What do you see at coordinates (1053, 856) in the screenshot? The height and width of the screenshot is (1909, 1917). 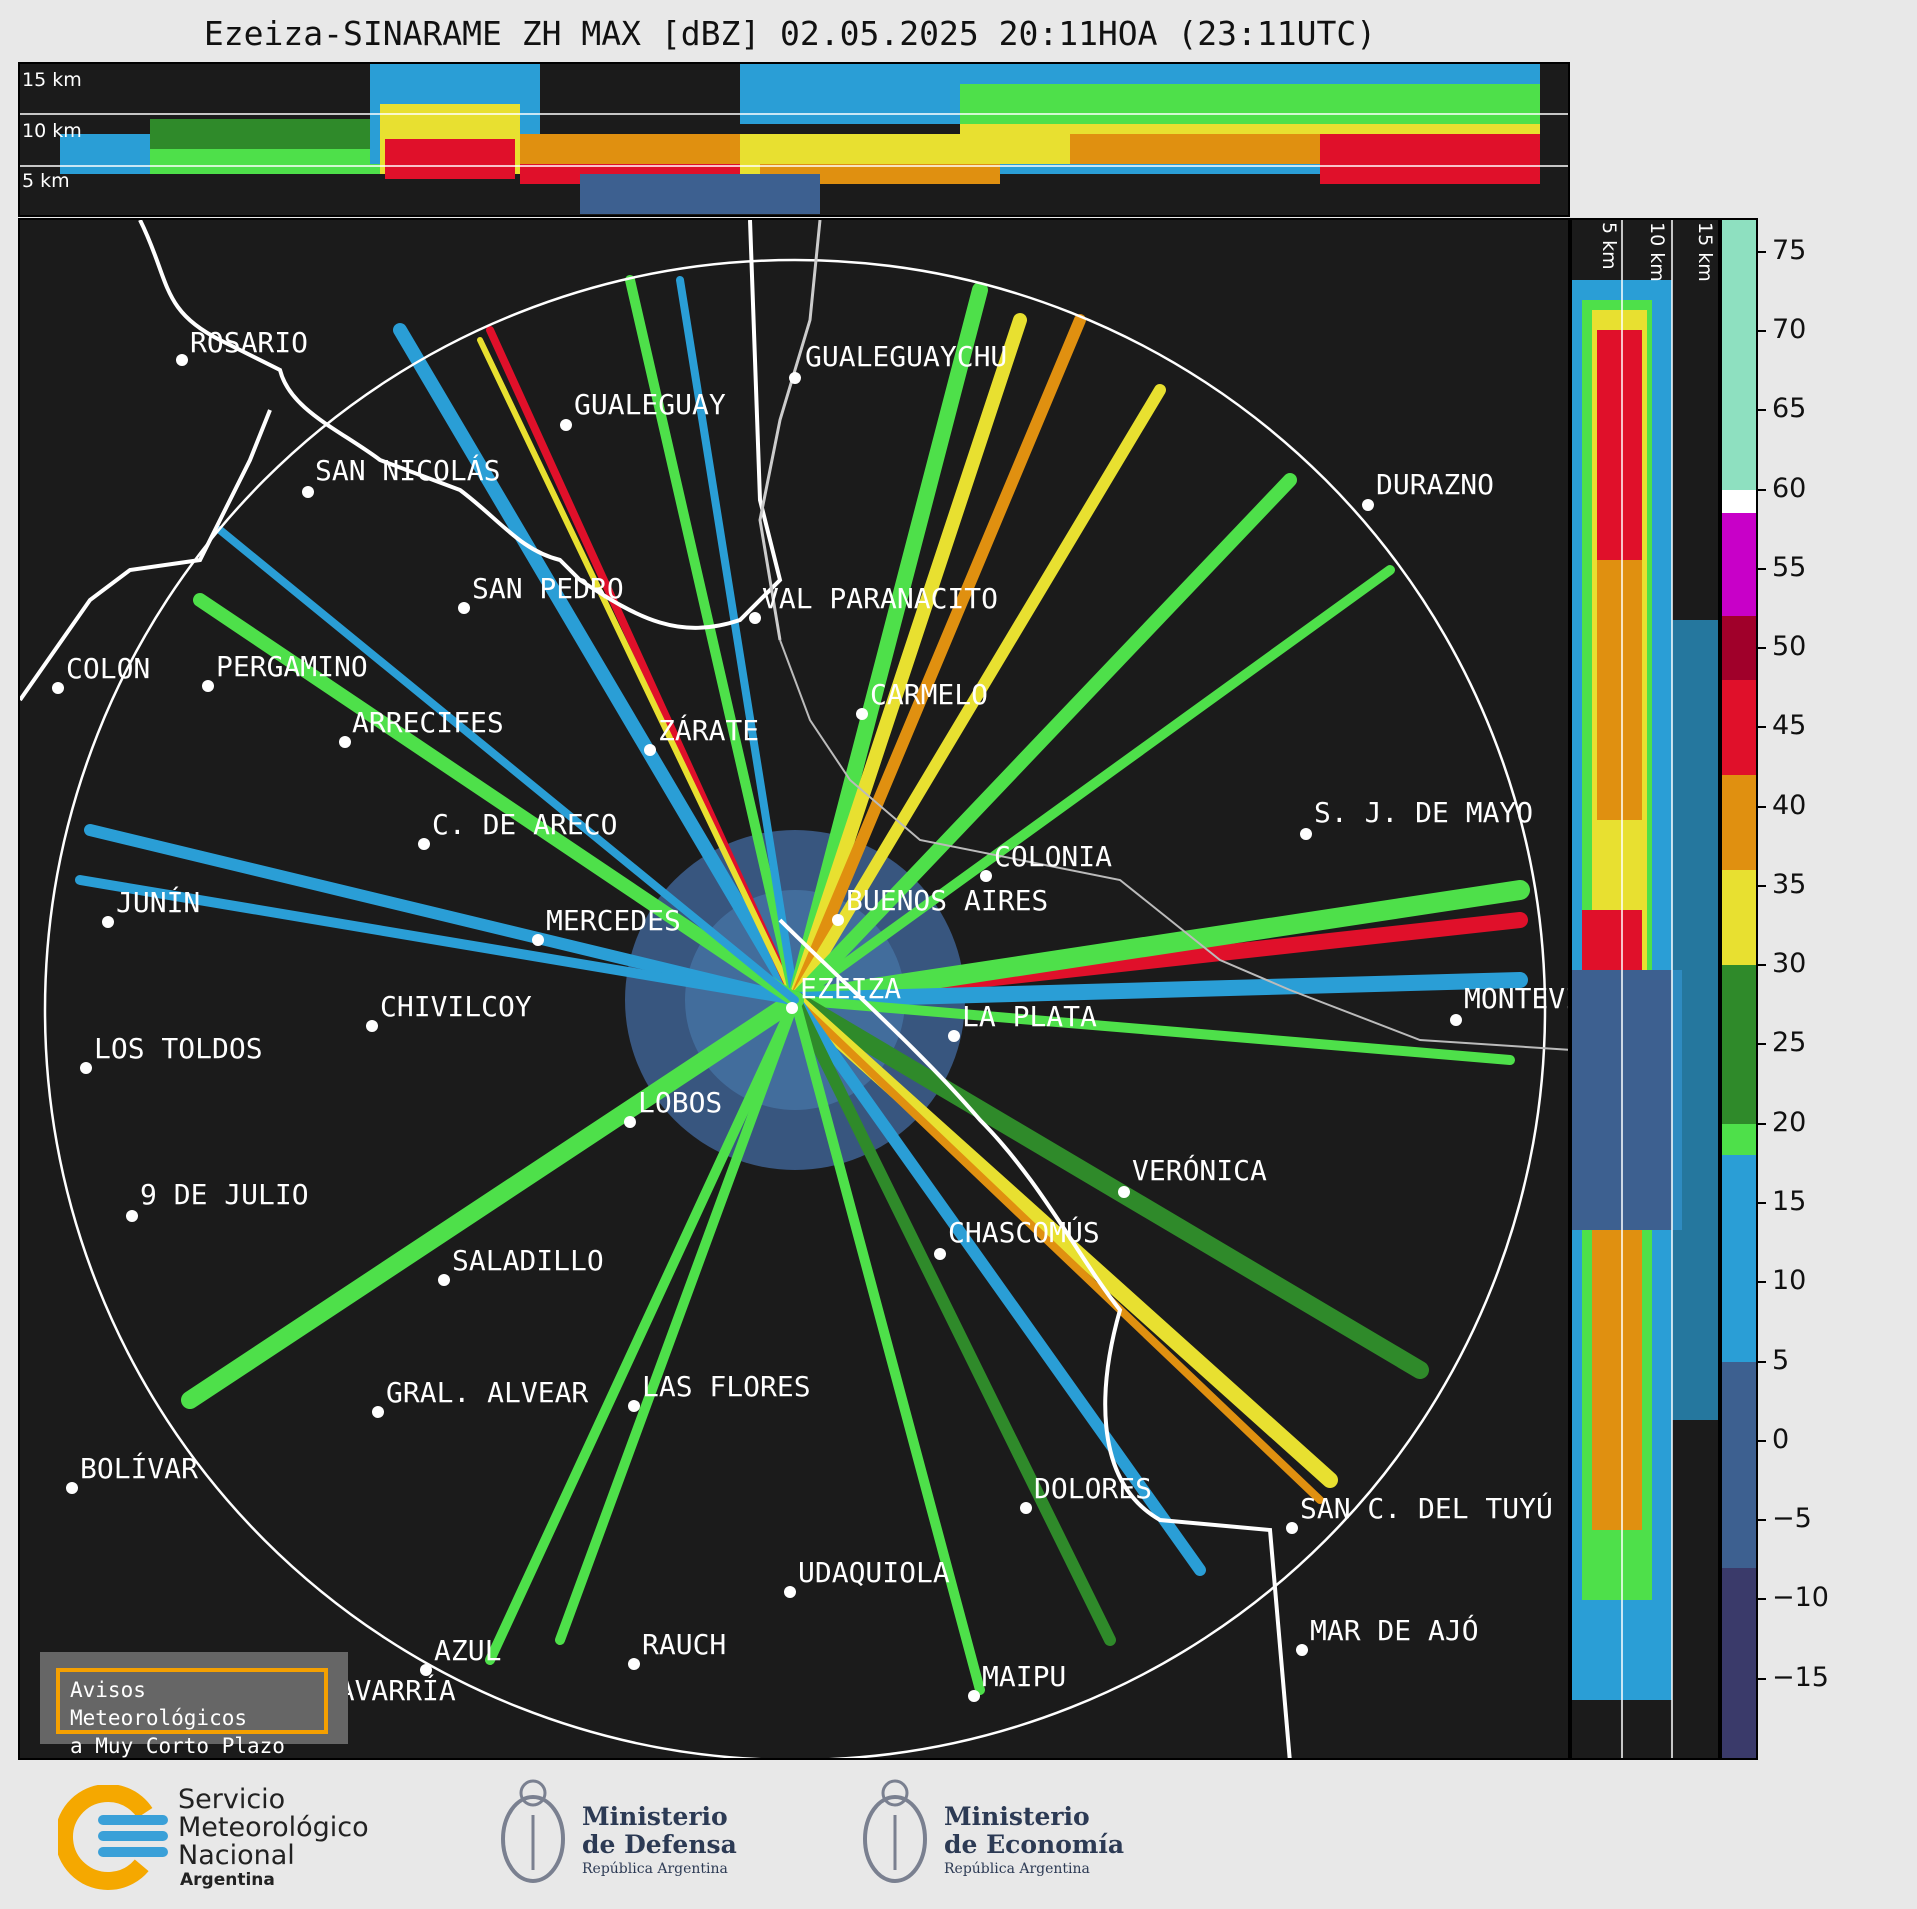 I see `city-label: COLONIA` at bounding box center [1053, 856].